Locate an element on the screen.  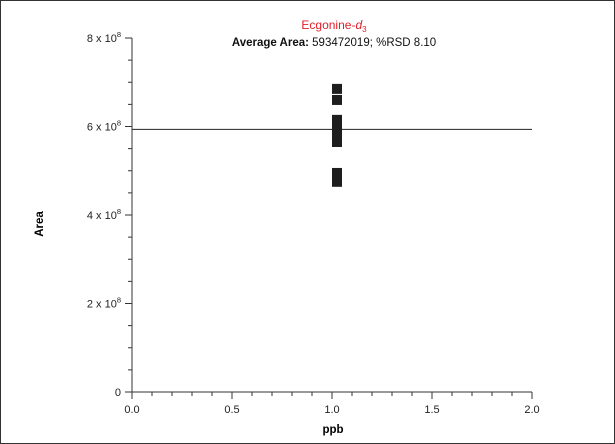
data-markers is located at coordinates (337, 135).